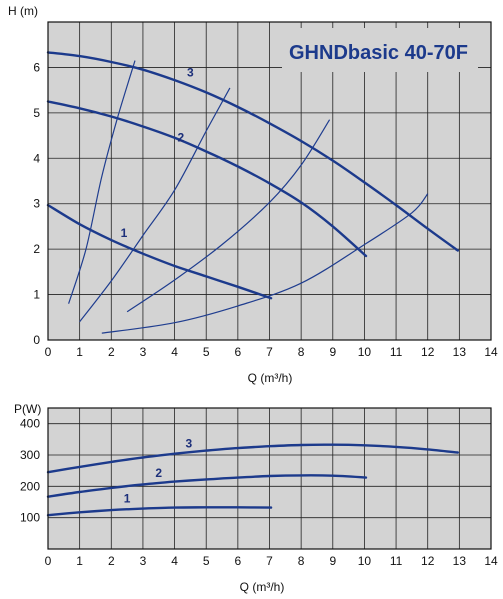 Image resolution: width=503 pixels, height=599 pixels. What do you see at coordinates (36, 340) in the screenshot?
I see `y-tick-label: 0` at bounding box center [36, 340].